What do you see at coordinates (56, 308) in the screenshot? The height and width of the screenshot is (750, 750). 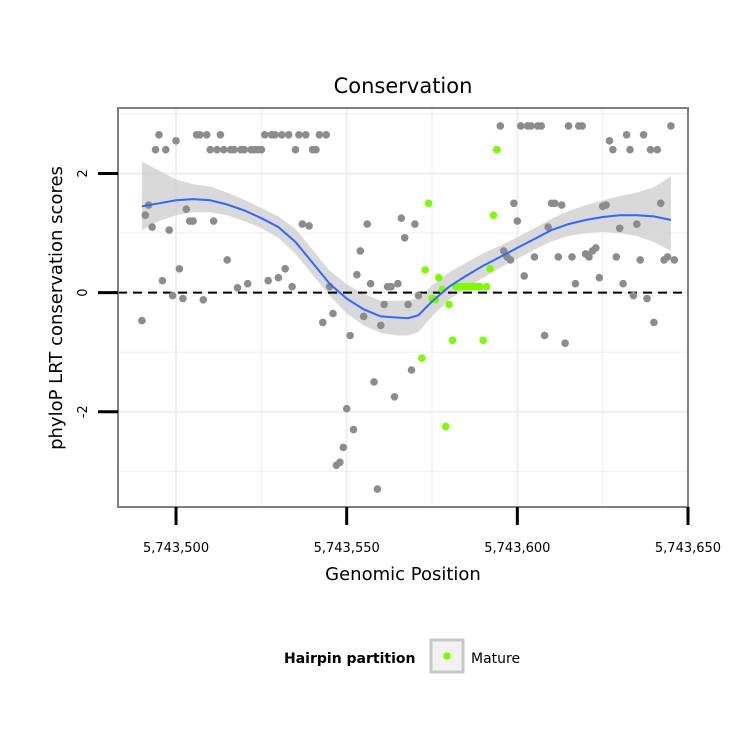 I see `y-axis-title: phyloP LRT conservation scores` at bounding box center [56, 308].